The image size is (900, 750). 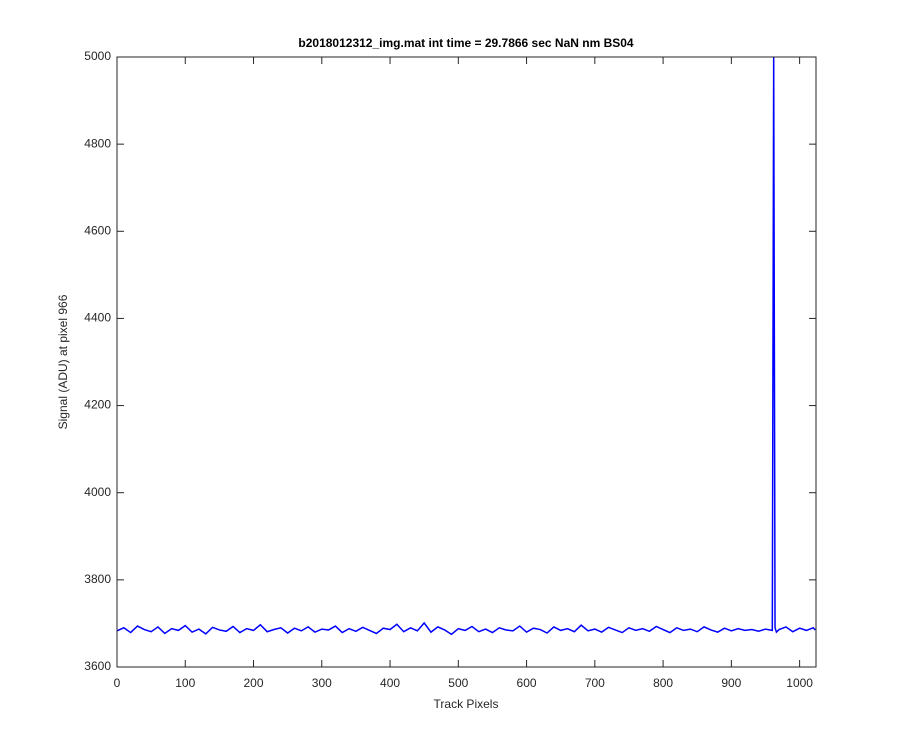 I want to click on x-tick-label: 500, so click(x=458, y=683).